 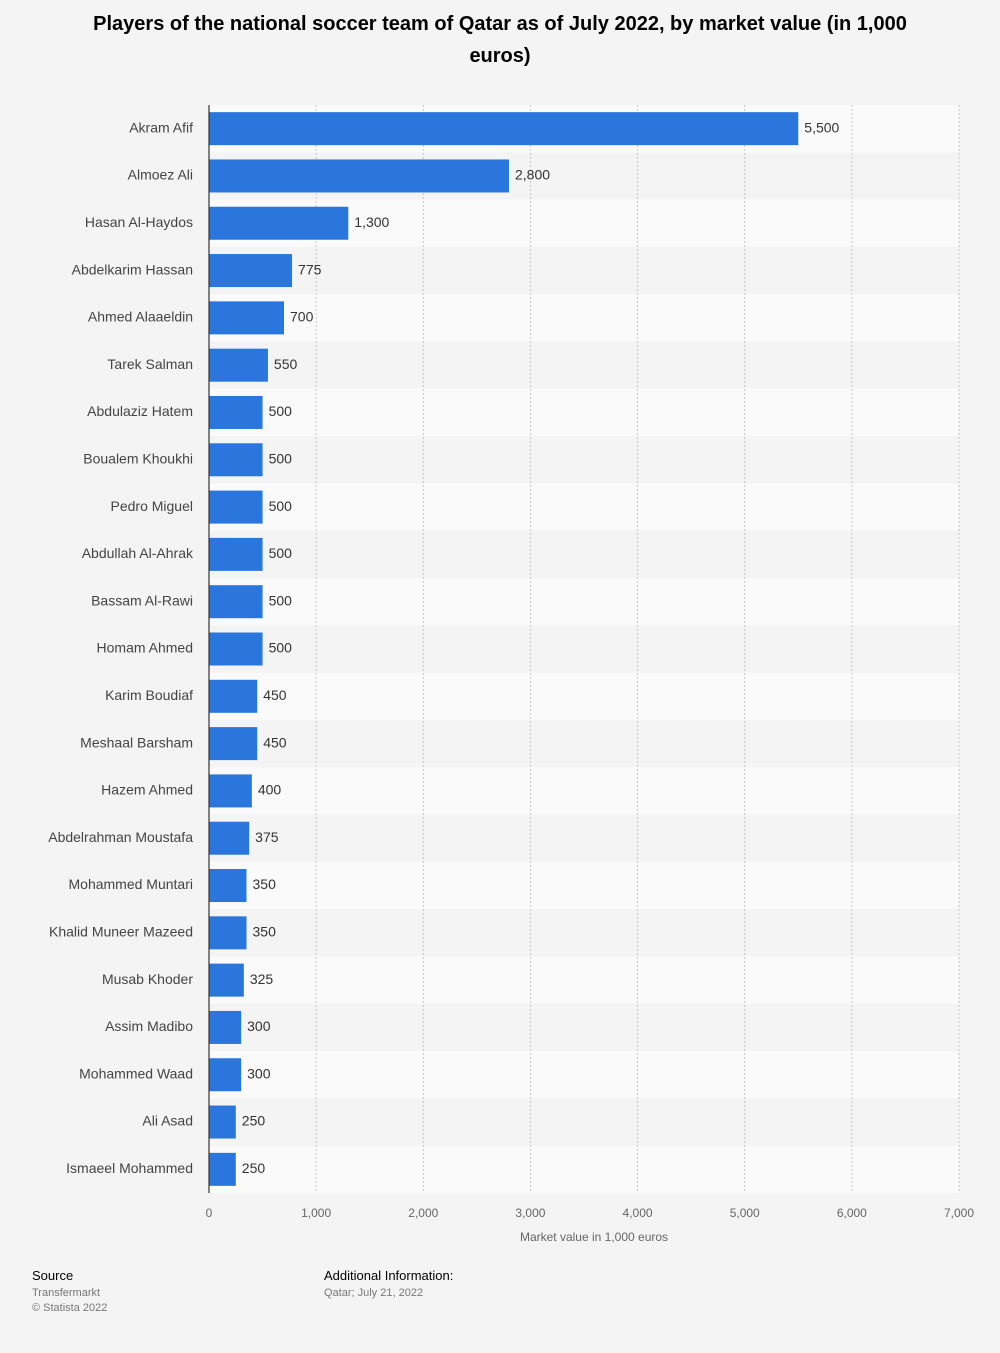 I want to click on info-heading: Additional Information:, so click(x=389, y=1275).